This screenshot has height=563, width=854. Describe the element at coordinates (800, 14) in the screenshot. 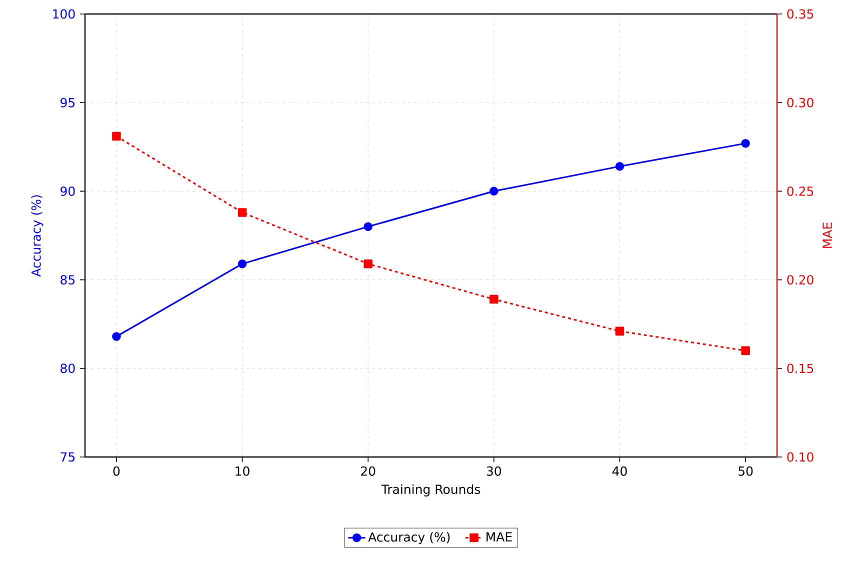

I see `y2-tick-label: 0.35` at that location.